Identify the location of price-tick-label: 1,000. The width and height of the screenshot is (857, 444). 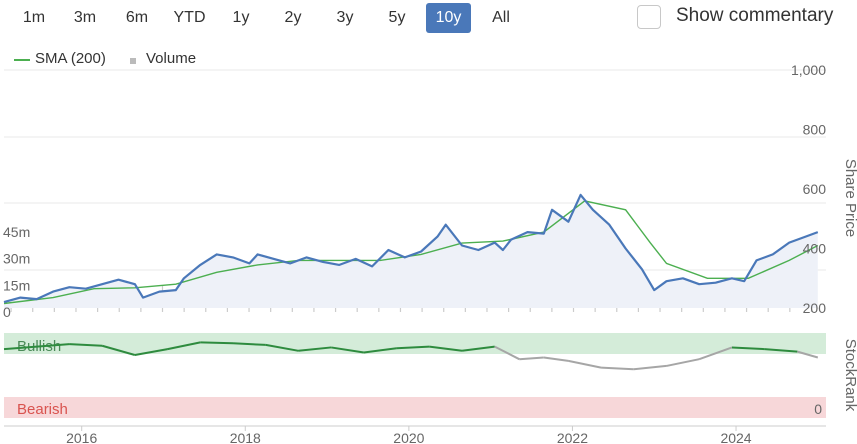
(808, 70).